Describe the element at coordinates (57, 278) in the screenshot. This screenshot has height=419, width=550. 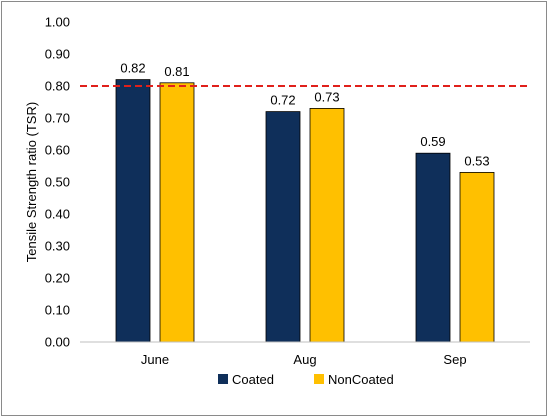
I see `y-tick-label: 0.20` at that location.